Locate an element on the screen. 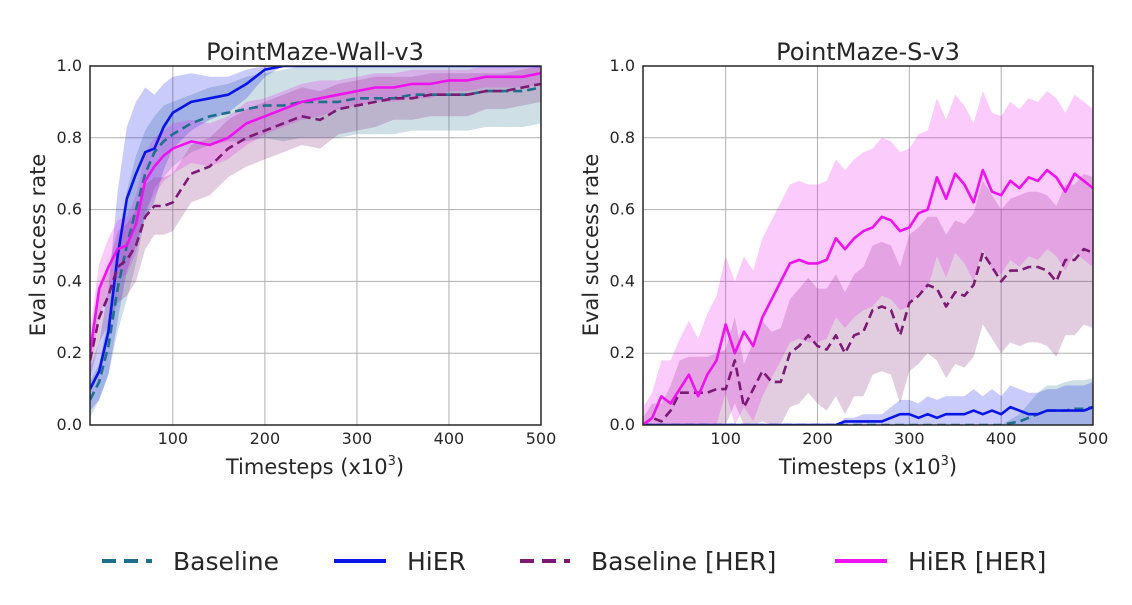 The image size is (1132, 605). legend: Baseline HiER Baseline [HER] HiER [HER] is located at coordinates (574, 561).